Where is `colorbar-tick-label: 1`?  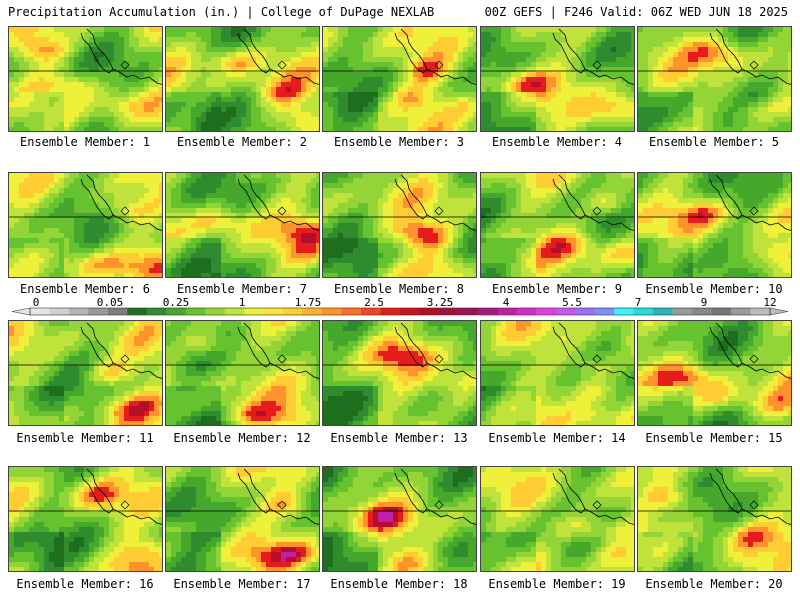
colorbar-tick-label: 1 is located at coordinates (242, 303).